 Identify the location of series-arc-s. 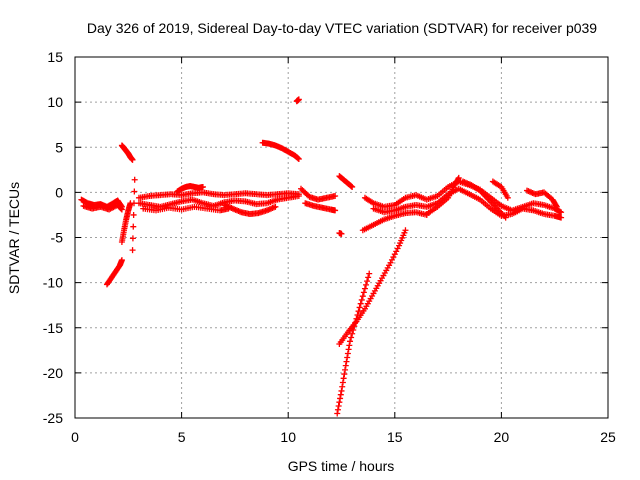
(353, 343).